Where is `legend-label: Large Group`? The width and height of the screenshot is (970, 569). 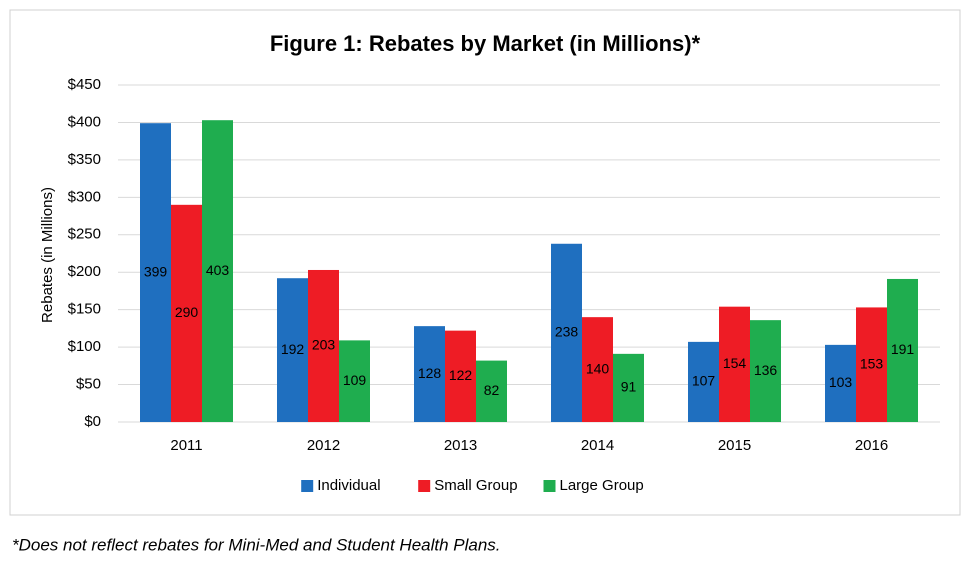 legend-label: Large Group is located at coordinates (602, 485).